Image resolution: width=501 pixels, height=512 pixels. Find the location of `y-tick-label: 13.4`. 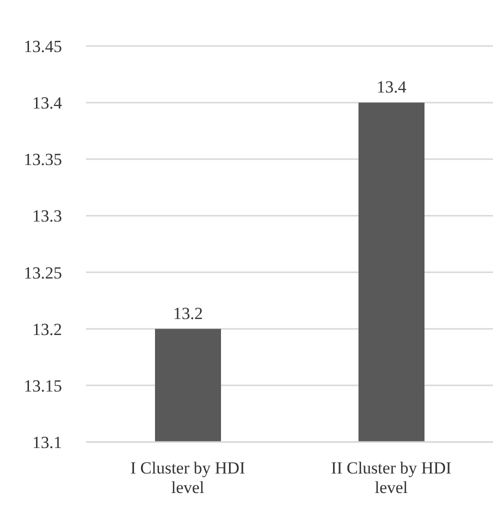

y-tick-label: 13.4 is located at coordinates (47, 103).